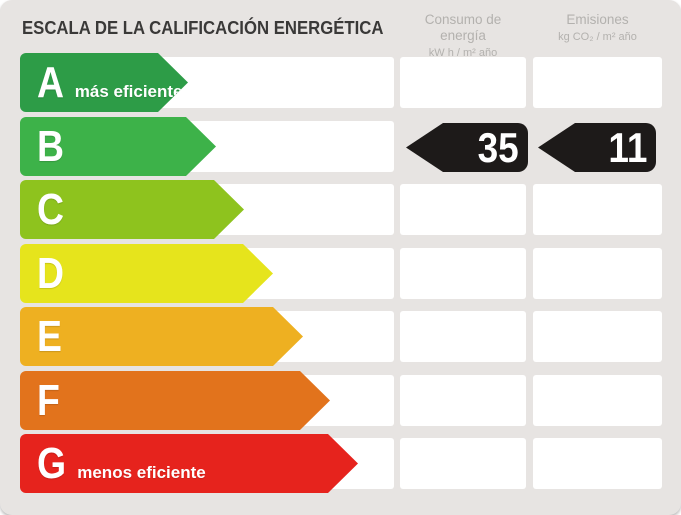 This screenshot has height=515, width=681. Describe the element at coordinates (463, 53) in the screenshot. I see `consumo-column-unit: kW h / m² año` at that location.